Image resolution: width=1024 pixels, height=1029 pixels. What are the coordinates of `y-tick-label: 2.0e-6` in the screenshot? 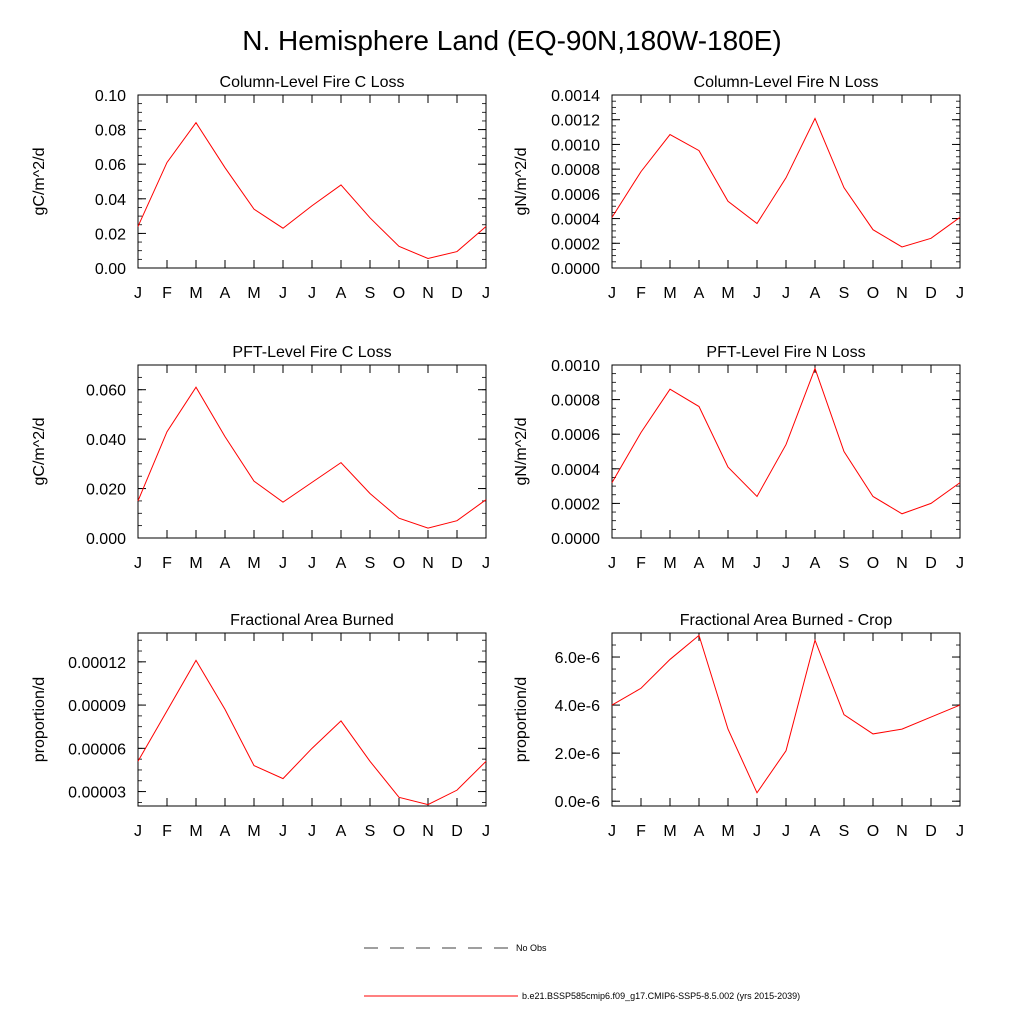 It's located at (577, 754).